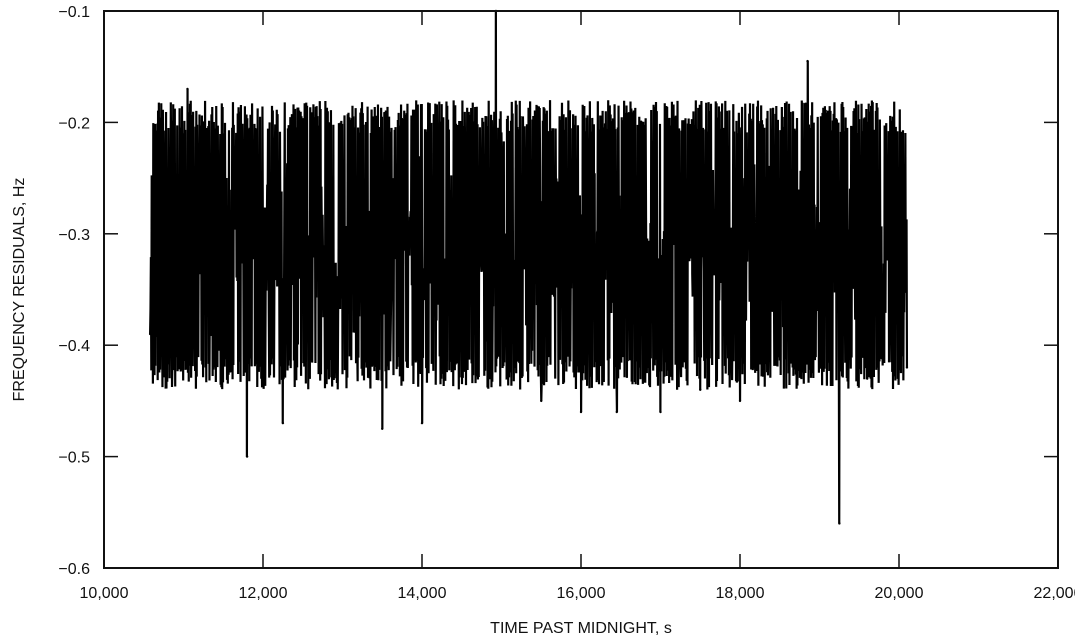 Image resolution: width=1075 pixels, height=641 pixels. I want to click on y-tick-label: −0.6, so click(74, 569).